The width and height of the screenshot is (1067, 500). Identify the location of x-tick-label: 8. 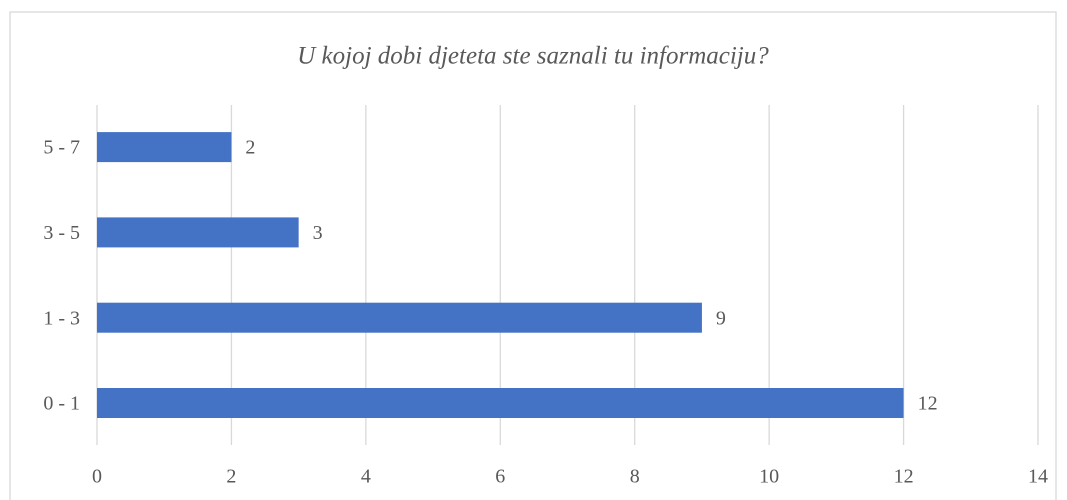
(635, 477).